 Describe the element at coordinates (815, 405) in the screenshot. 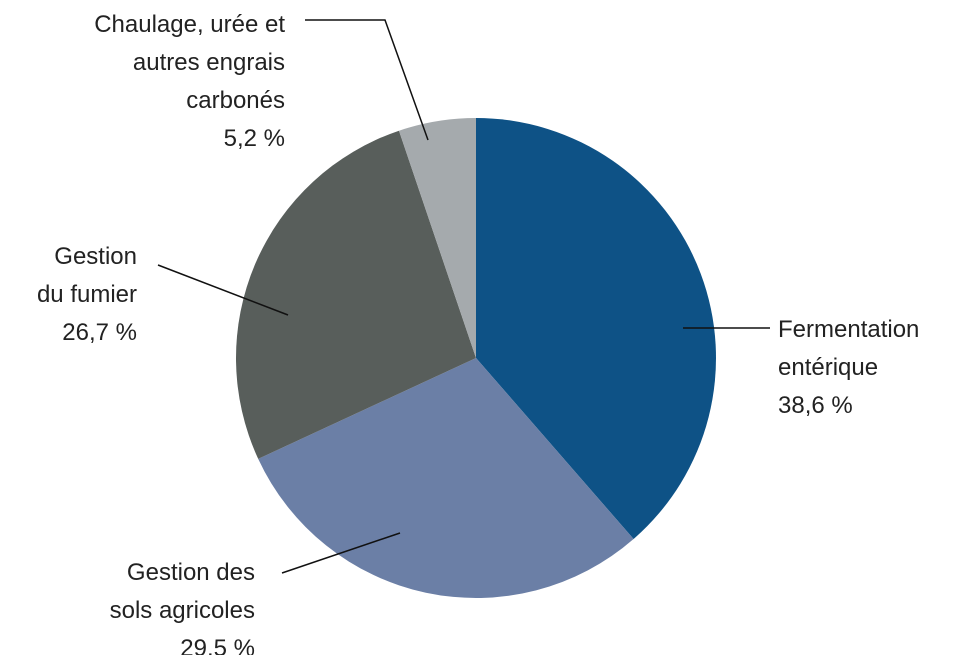

I see `value-label: 38,6 %` at that location.